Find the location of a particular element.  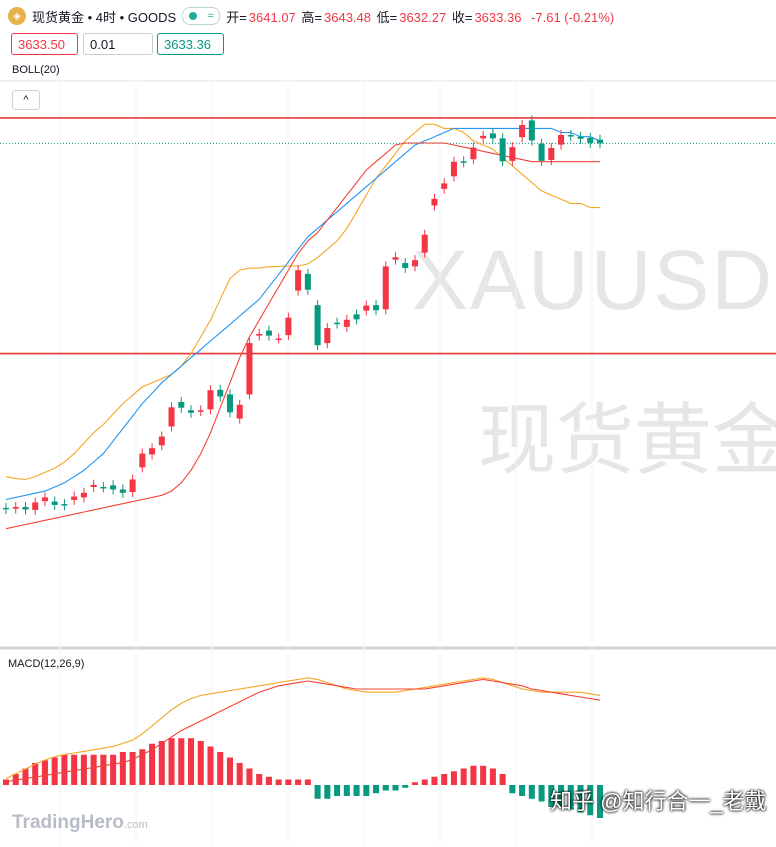

tradinghero-logo: TradingHero.com is located at coordinates (80, 823).